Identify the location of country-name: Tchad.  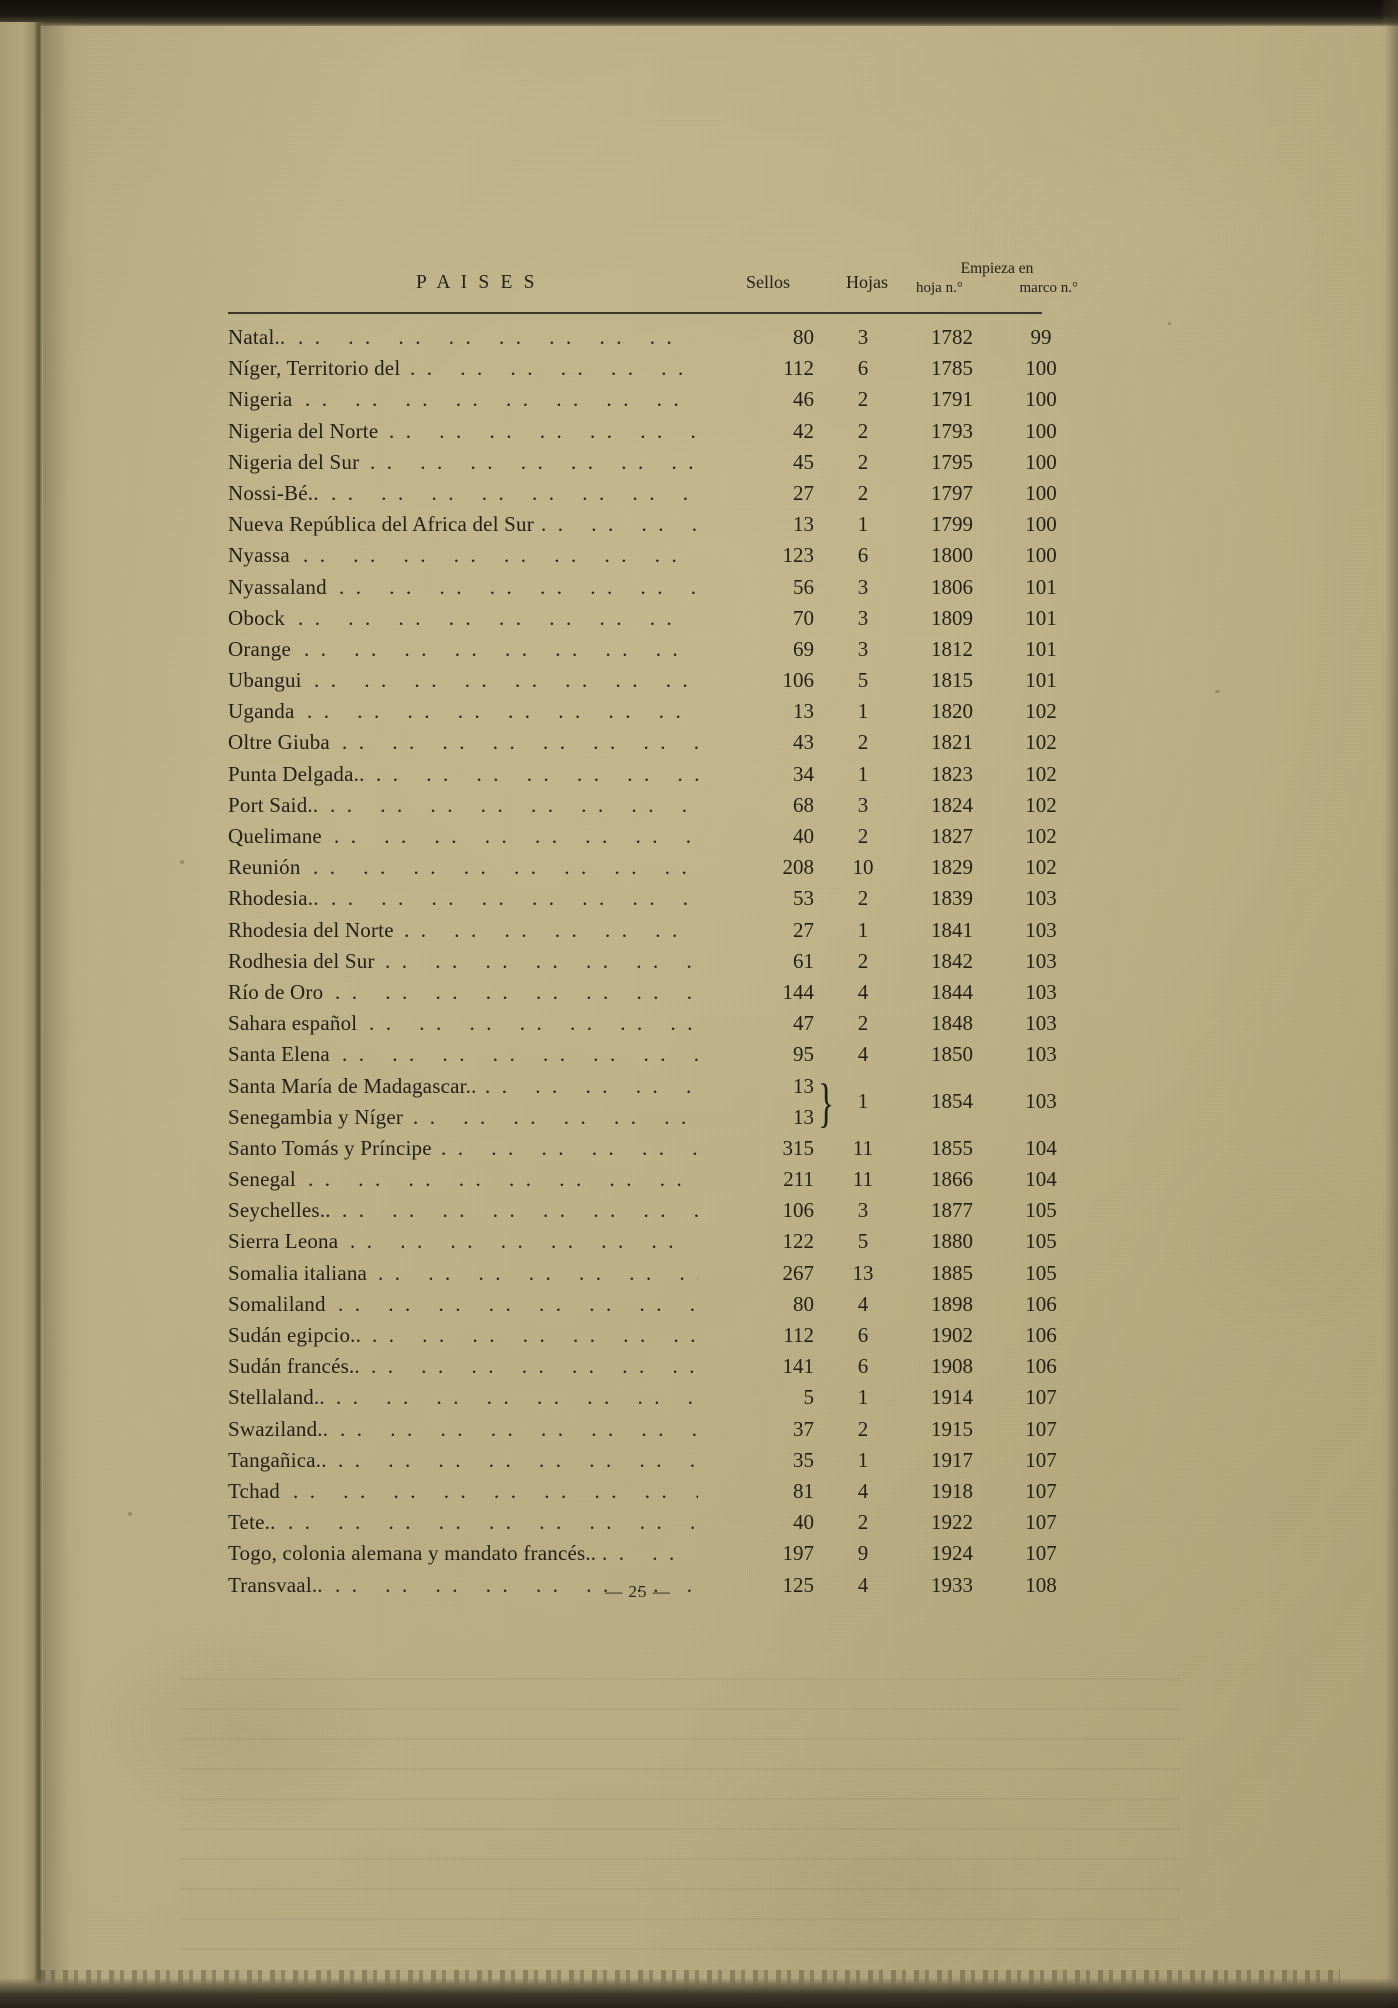
(254, 1490).